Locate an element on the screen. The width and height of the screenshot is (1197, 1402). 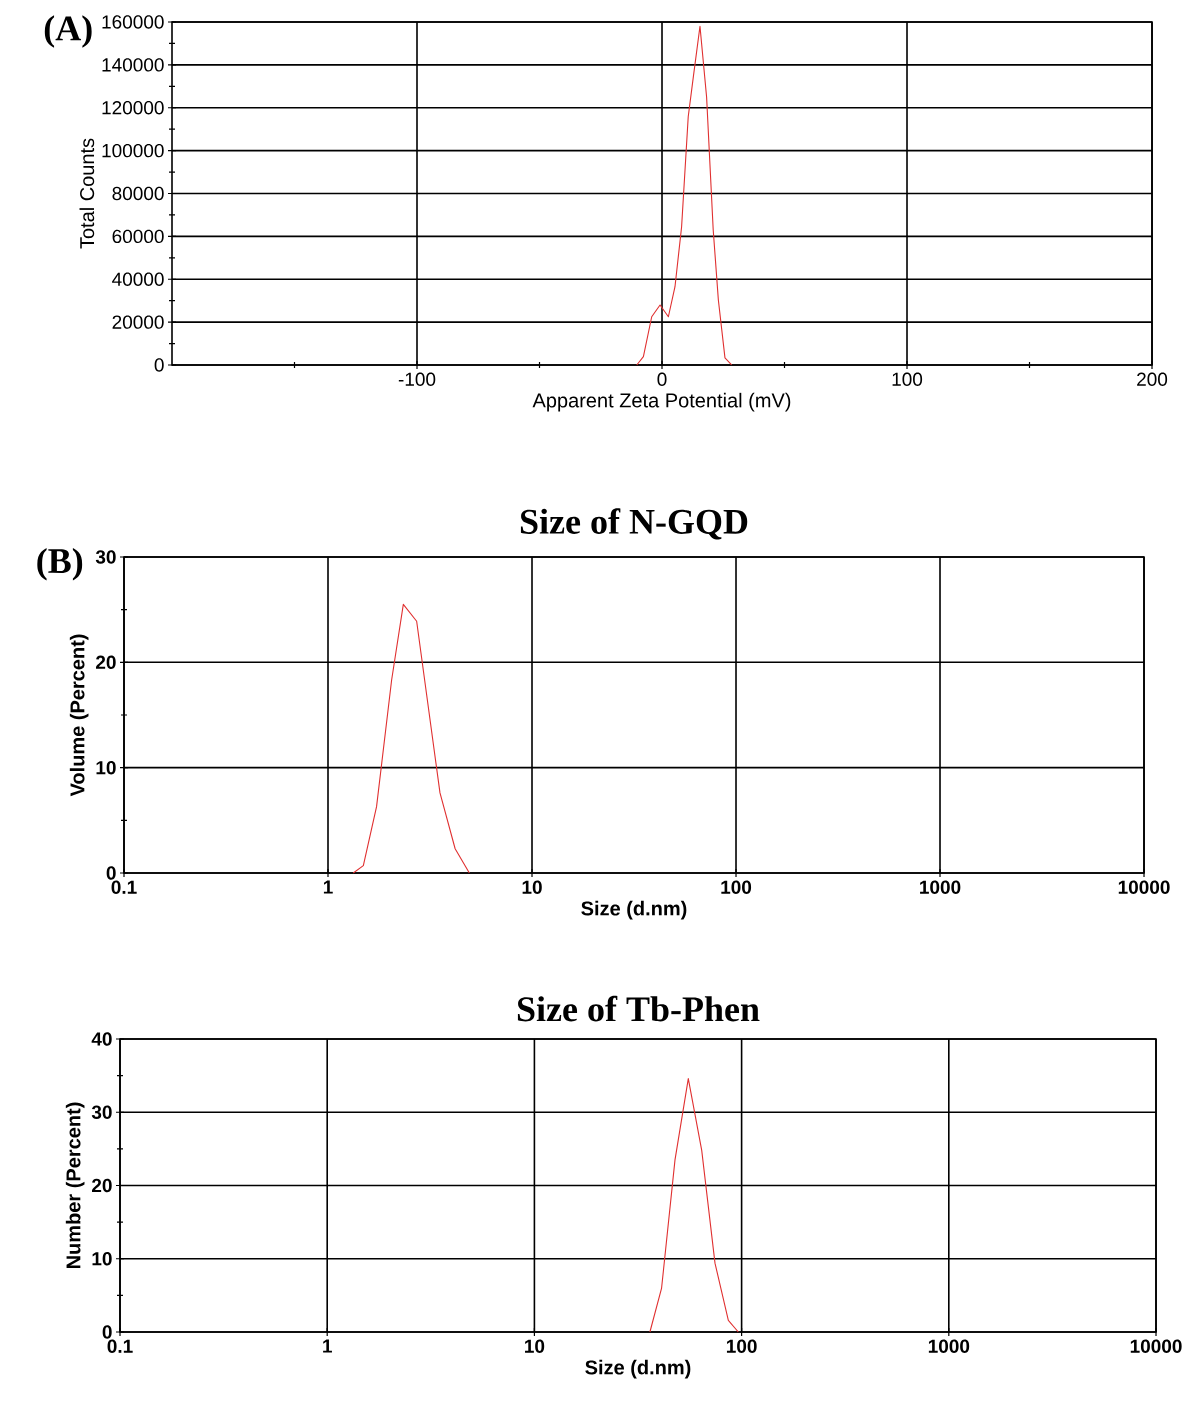
y-tick-label: 80000 is located at coordinates (138, 193).